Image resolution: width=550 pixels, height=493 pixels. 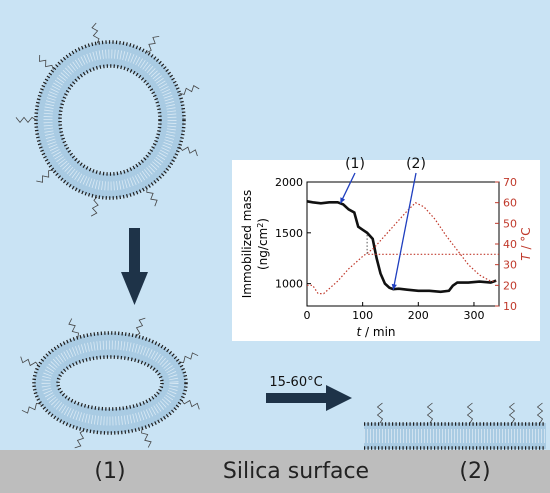 I want to click on y-tick-label: 1000, so click(x=289, y=284).